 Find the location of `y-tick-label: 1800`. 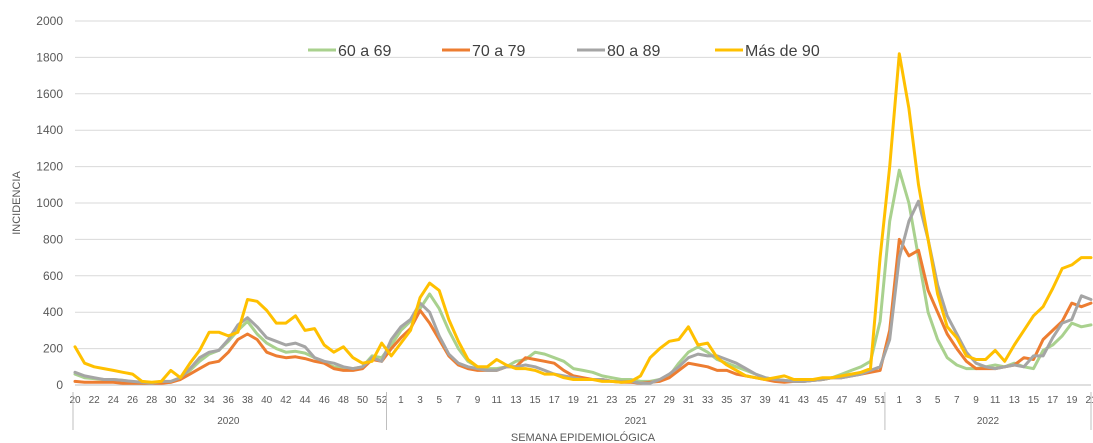

y-tick-label: 1800 is located at coordinates (49, 57).